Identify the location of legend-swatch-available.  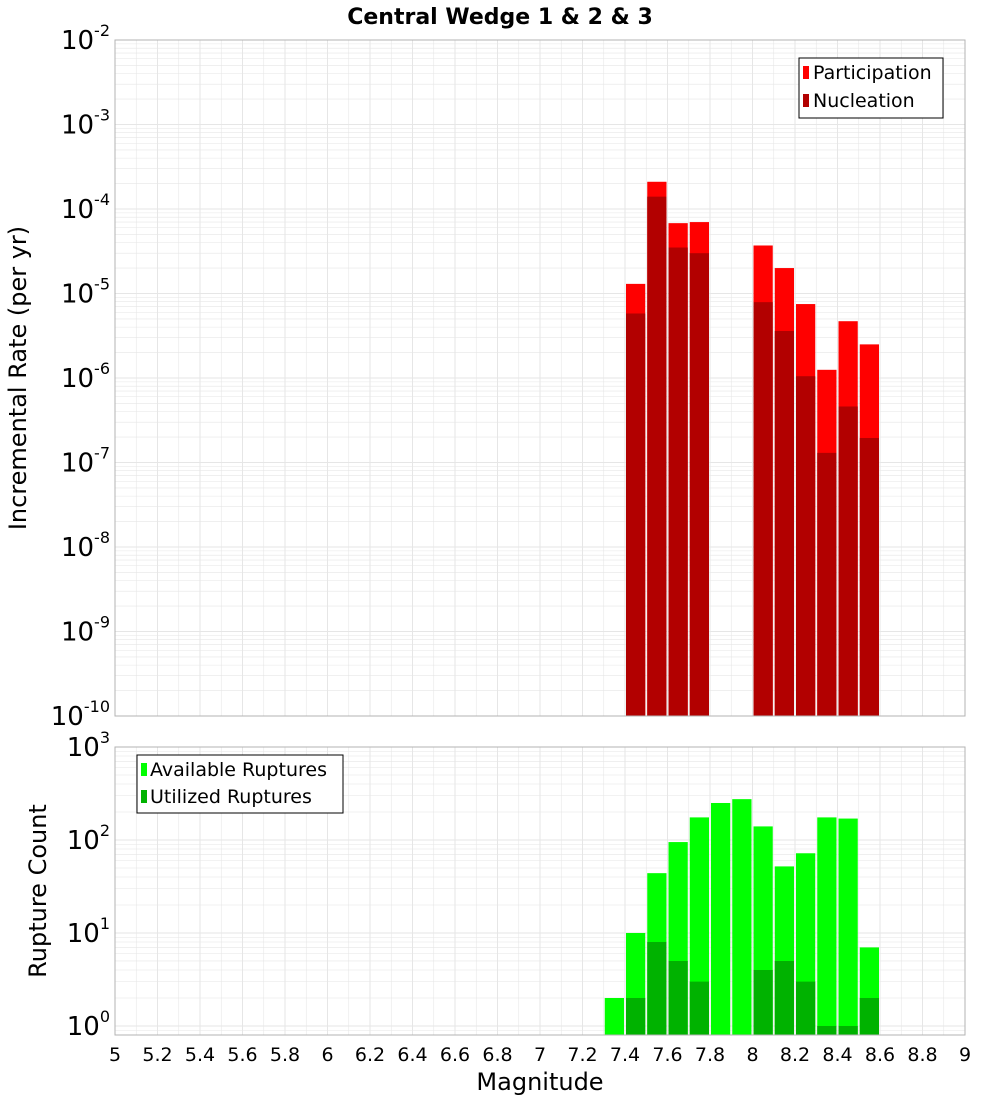
(144, 769).